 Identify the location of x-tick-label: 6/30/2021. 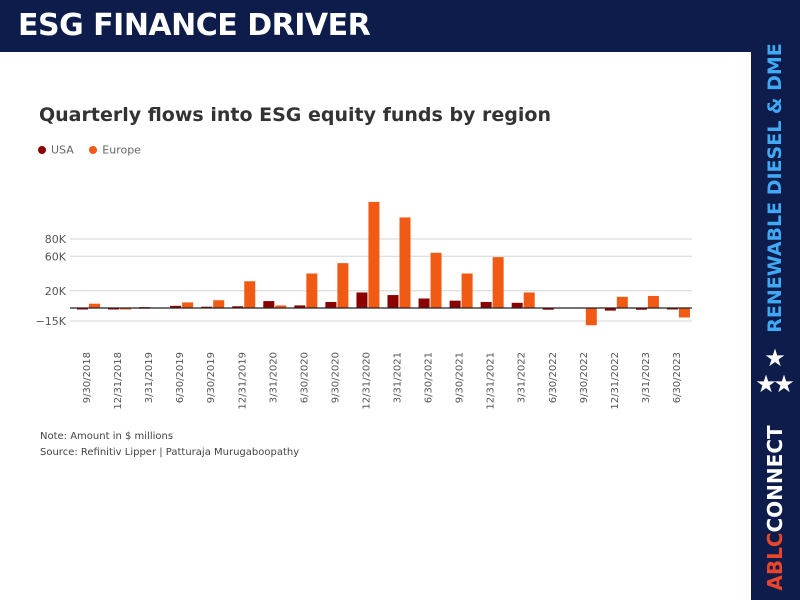
(429, 377).